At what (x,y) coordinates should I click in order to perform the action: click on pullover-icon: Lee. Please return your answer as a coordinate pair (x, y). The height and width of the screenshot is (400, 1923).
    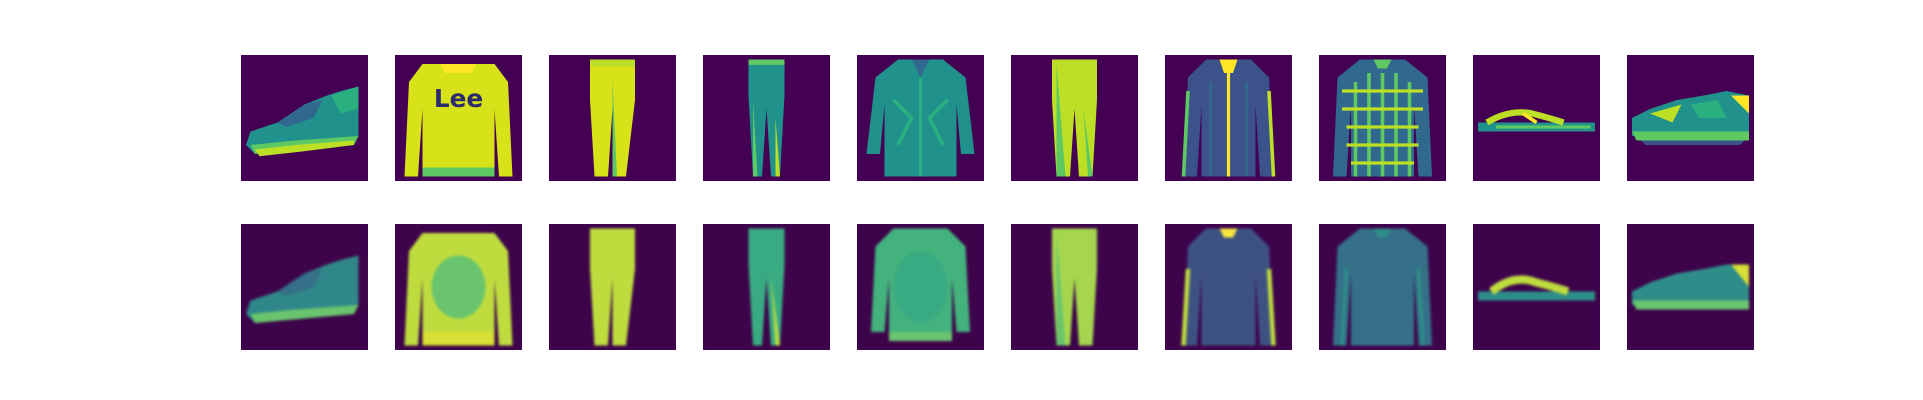
    Looking at the image, I should click on (458, 118).